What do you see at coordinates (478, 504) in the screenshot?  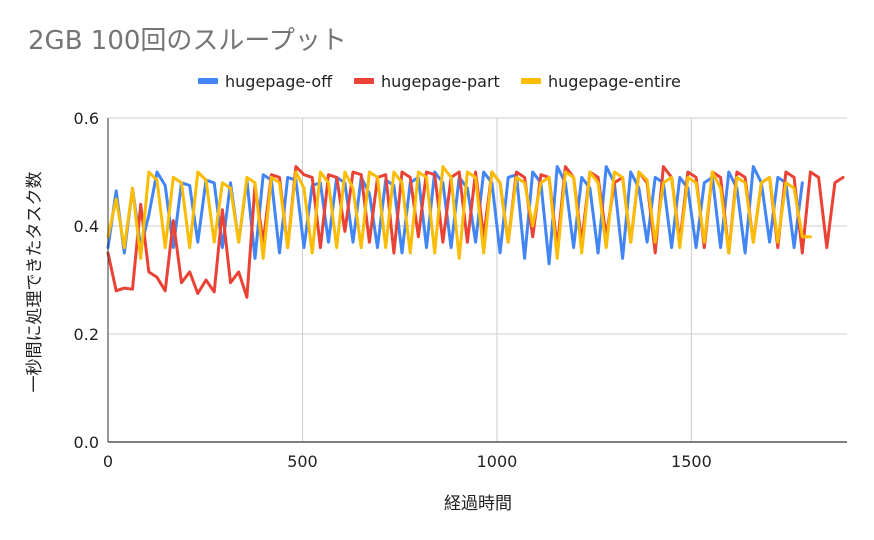 I see `x-axis-title: 経過時間` at bounding box center [478, 504].